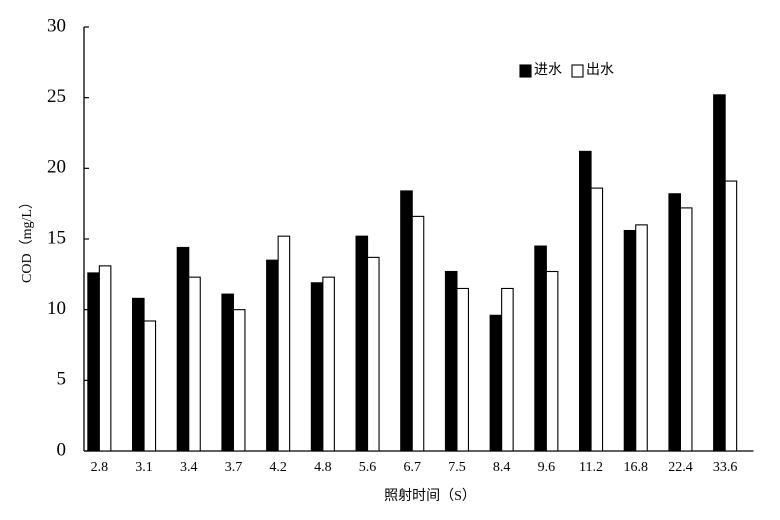  Describe the element at coordinates (430, 496) in the screenshot. I see `x-axis-label: 照射时间（S）` at that location.